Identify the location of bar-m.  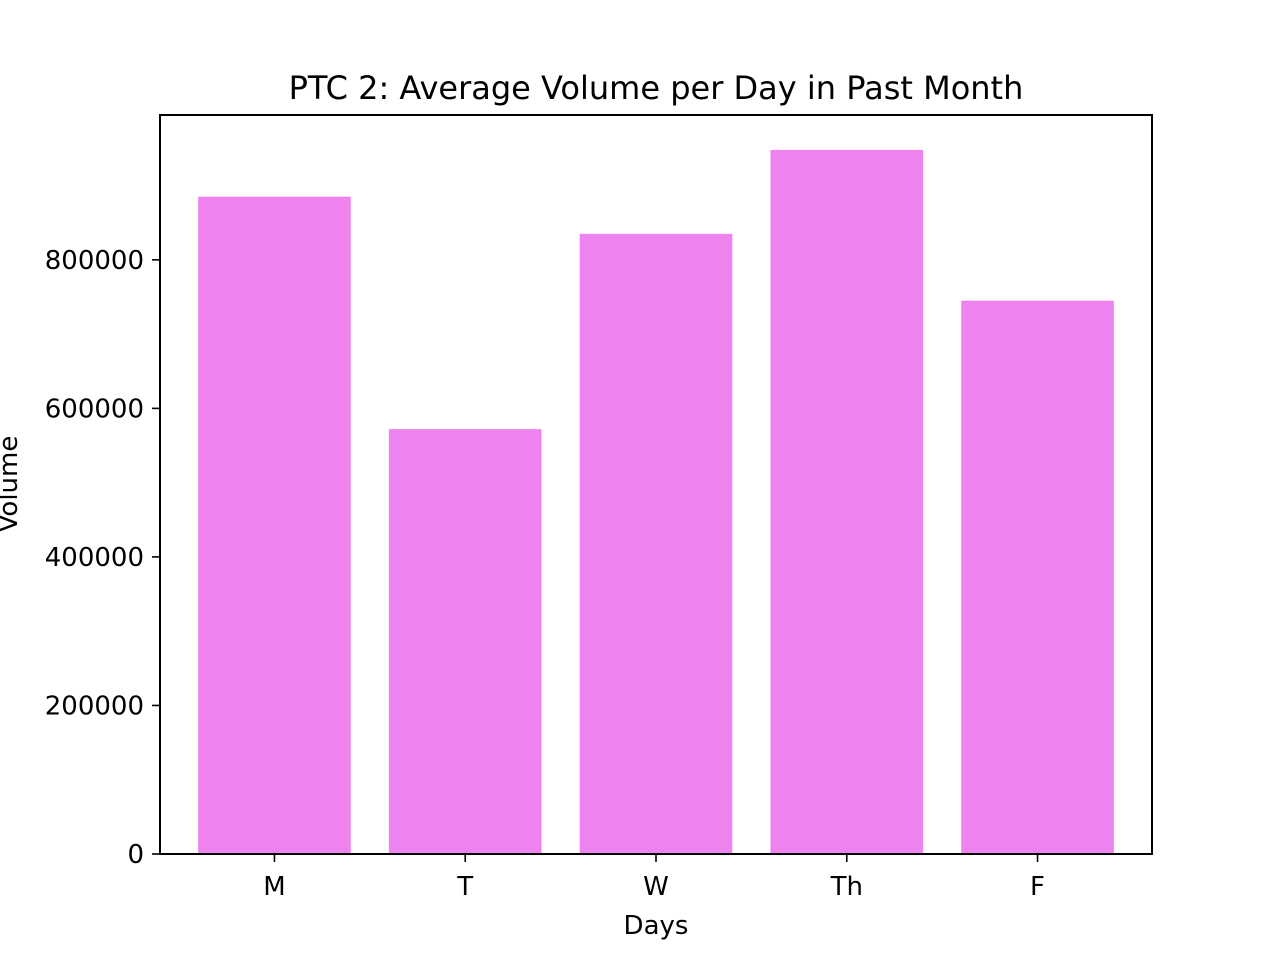
(274, 525).